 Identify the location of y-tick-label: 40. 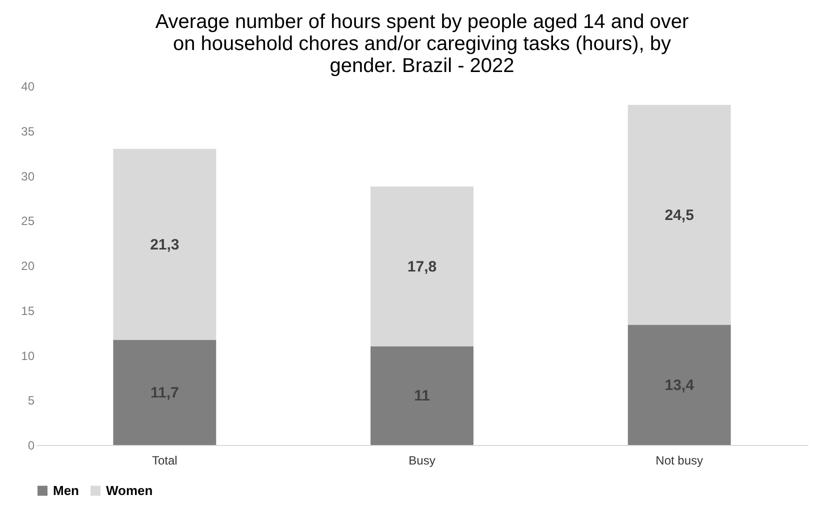
(28, 87).